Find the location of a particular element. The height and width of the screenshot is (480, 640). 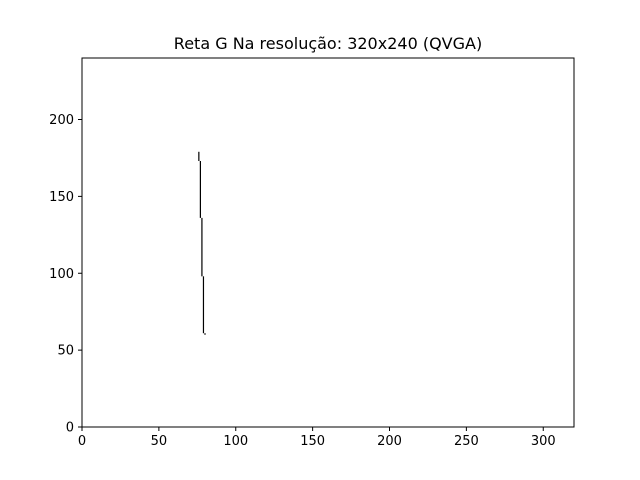

y-tick-label: 200 is located at coordinates (61, 120).